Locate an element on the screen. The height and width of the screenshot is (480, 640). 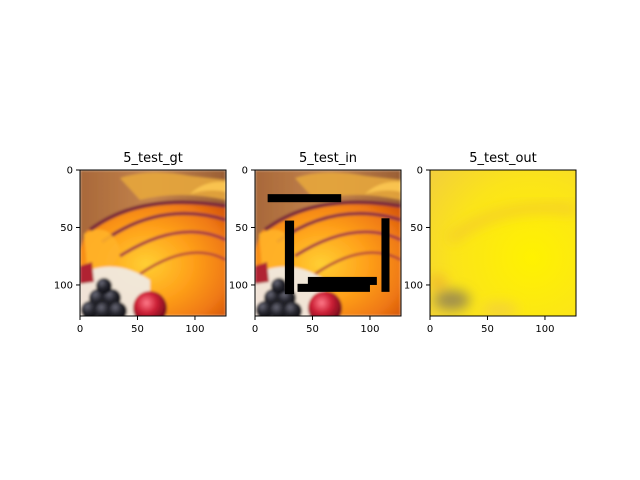
panel-3: 5_test_out 0 50 100 0 50 100 is located at coordinates (490, 243).